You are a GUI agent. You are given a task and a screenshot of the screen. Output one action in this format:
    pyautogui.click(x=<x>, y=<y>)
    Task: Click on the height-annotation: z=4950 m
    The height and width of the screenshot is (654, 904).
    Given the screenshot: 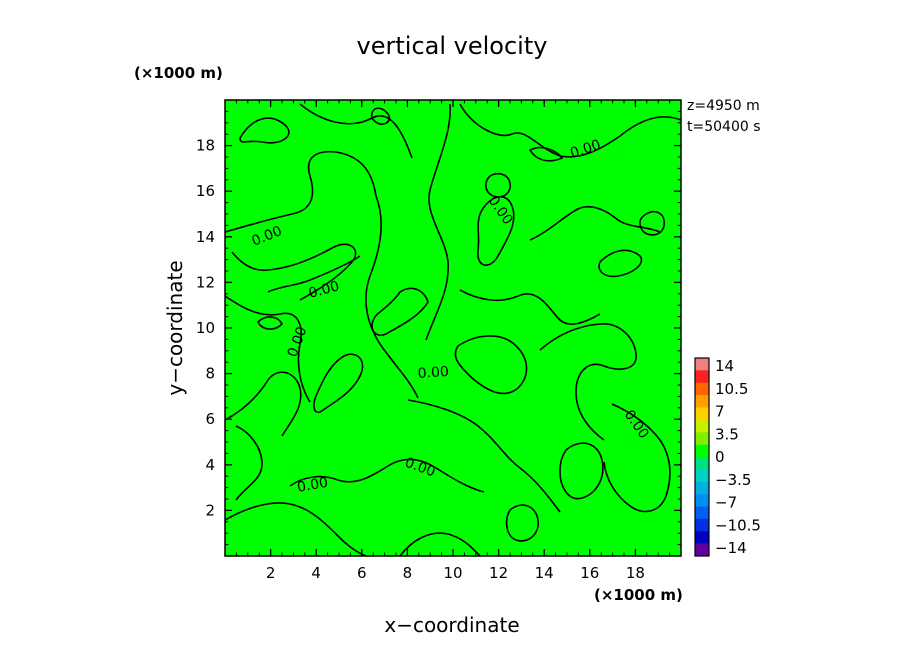 What is the action you would take?
    pyautogui.click(x=723, y=106)
    